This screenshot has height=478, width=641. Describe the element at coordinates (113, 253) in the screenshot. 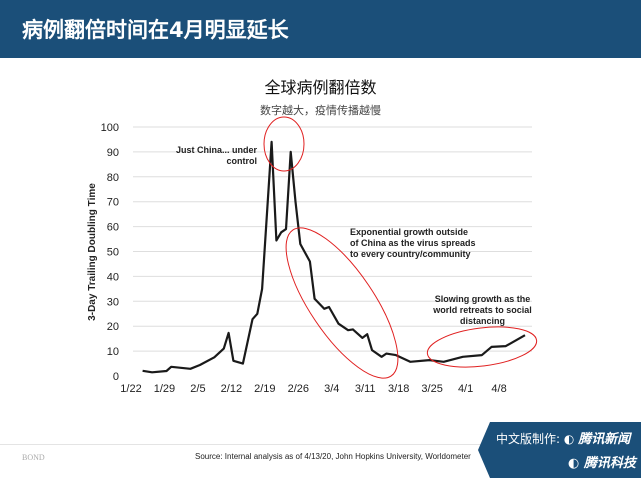

I see `y-tick-label: 50` at that location.